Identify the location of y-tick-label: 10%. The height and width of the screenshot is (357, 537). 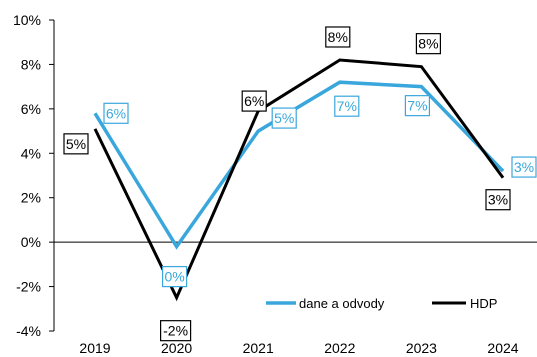
(27, 20).